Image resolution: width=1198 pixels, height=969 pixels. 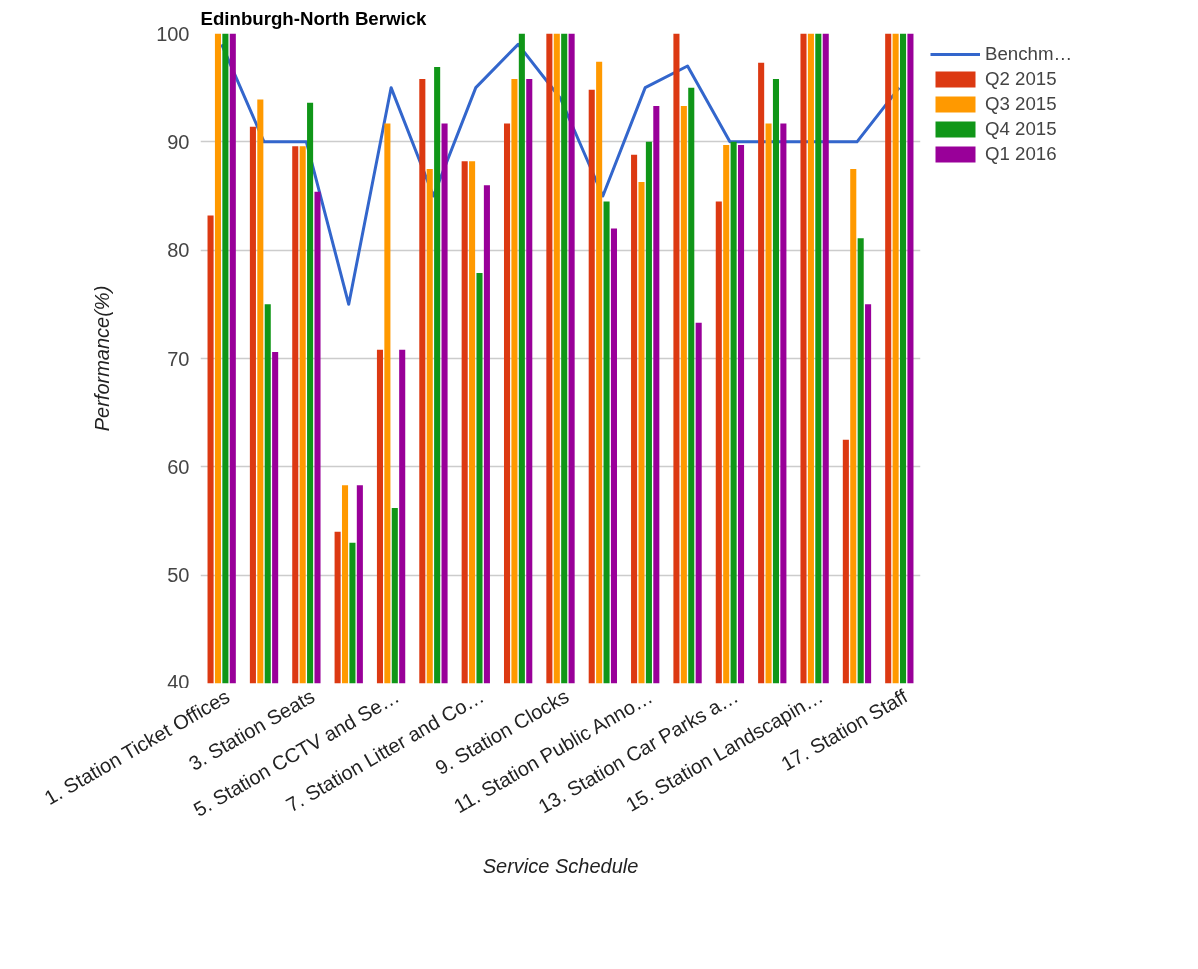 What do you see at coordinates (1021, 154) in the screenshot?
I see `legend-label: Q1 2016` at bounding box center [1021, 154].